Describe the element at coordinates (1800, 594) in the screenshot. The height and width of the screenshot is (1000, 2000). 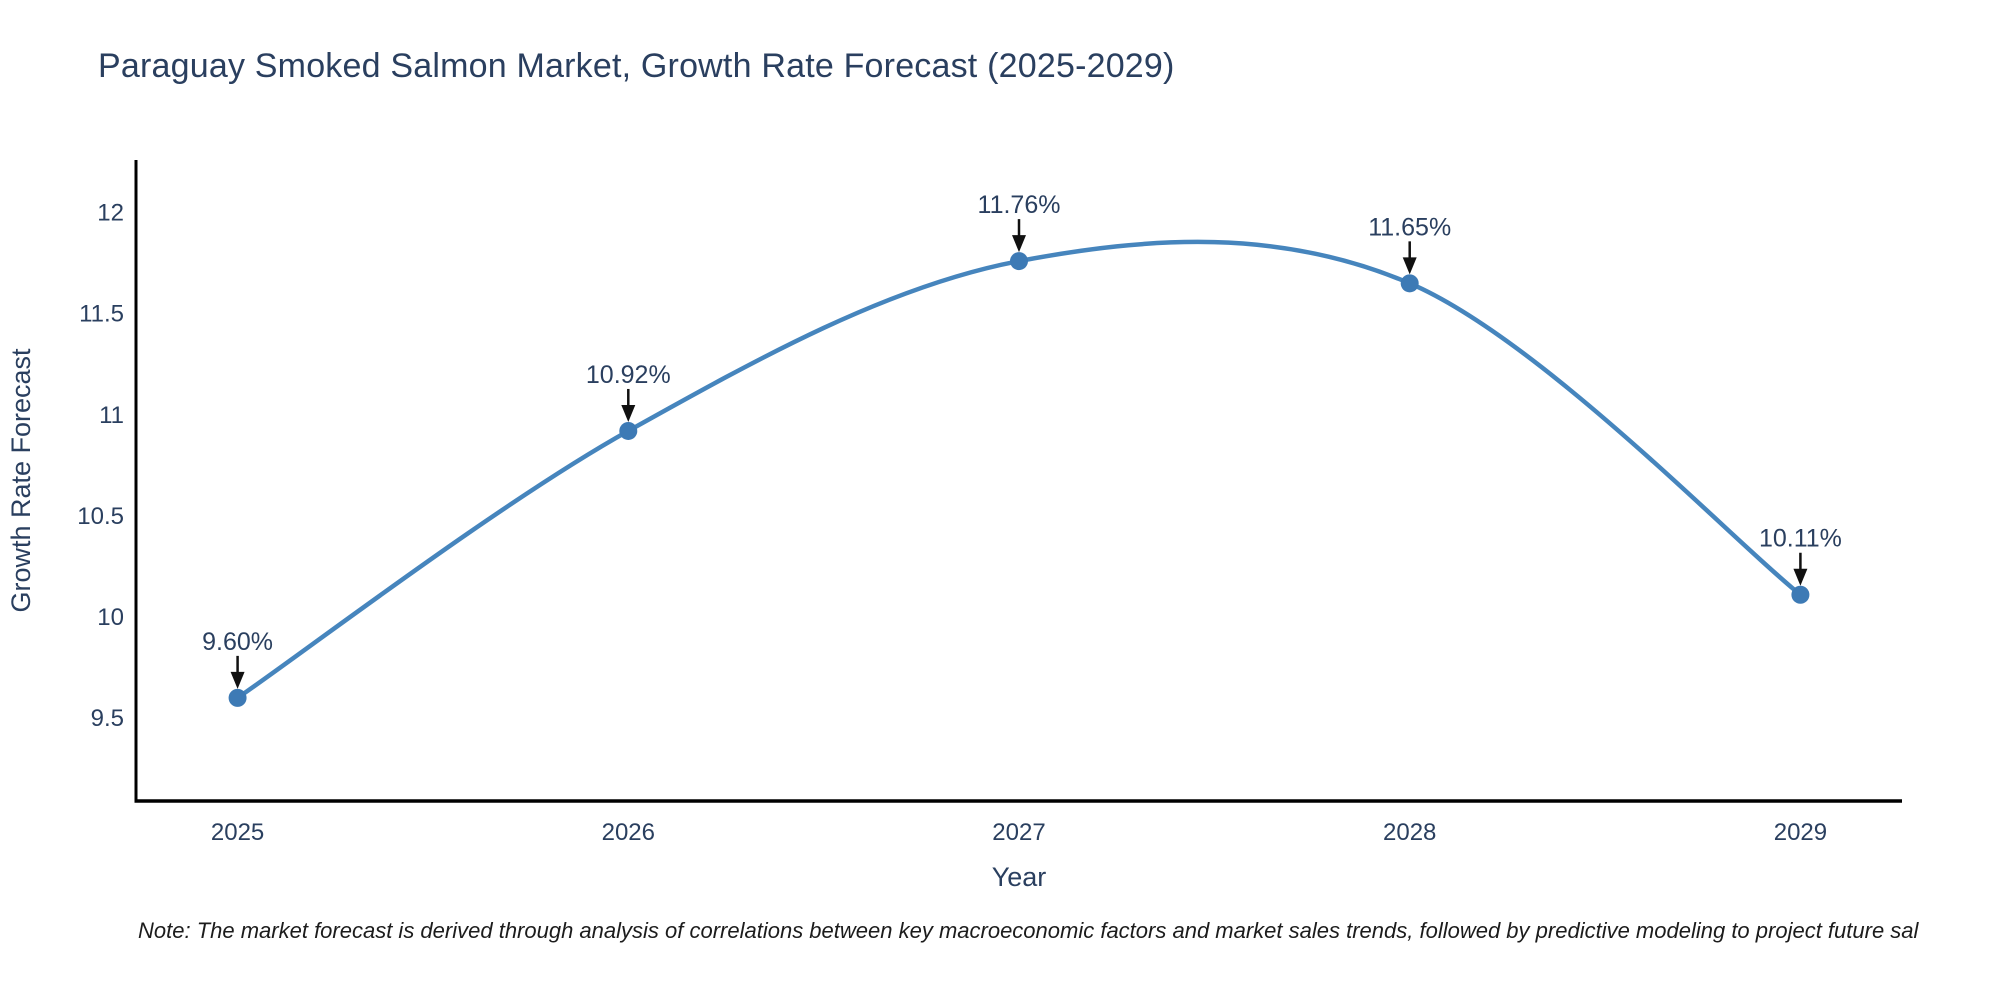
I see `data-point-2029` at that location.